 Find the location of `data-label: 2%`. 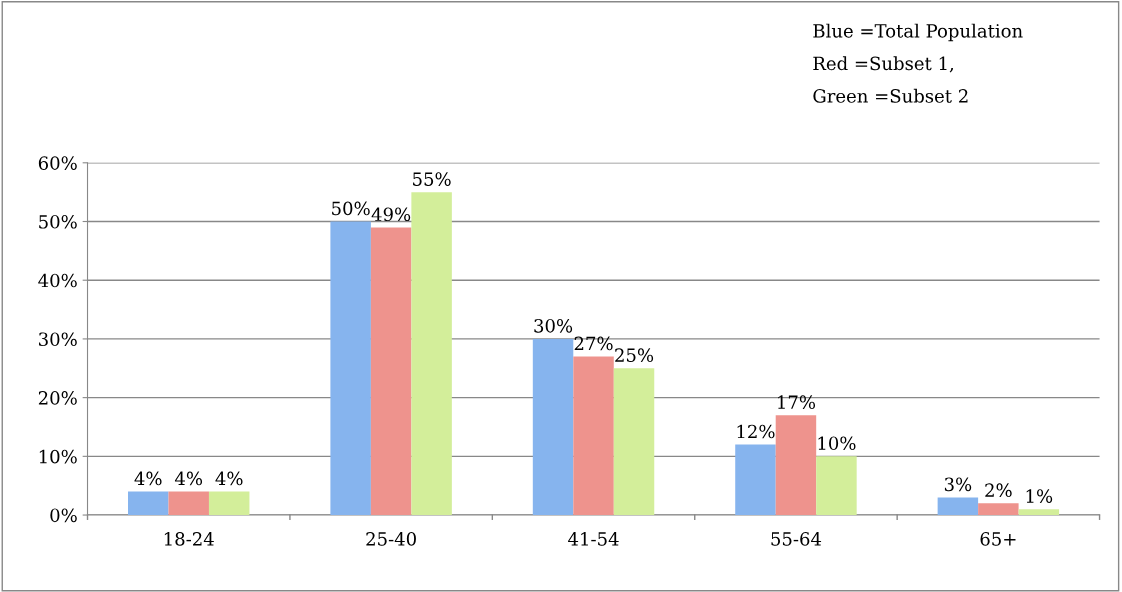

data-label: 2% is located at coordinates (998, 490).